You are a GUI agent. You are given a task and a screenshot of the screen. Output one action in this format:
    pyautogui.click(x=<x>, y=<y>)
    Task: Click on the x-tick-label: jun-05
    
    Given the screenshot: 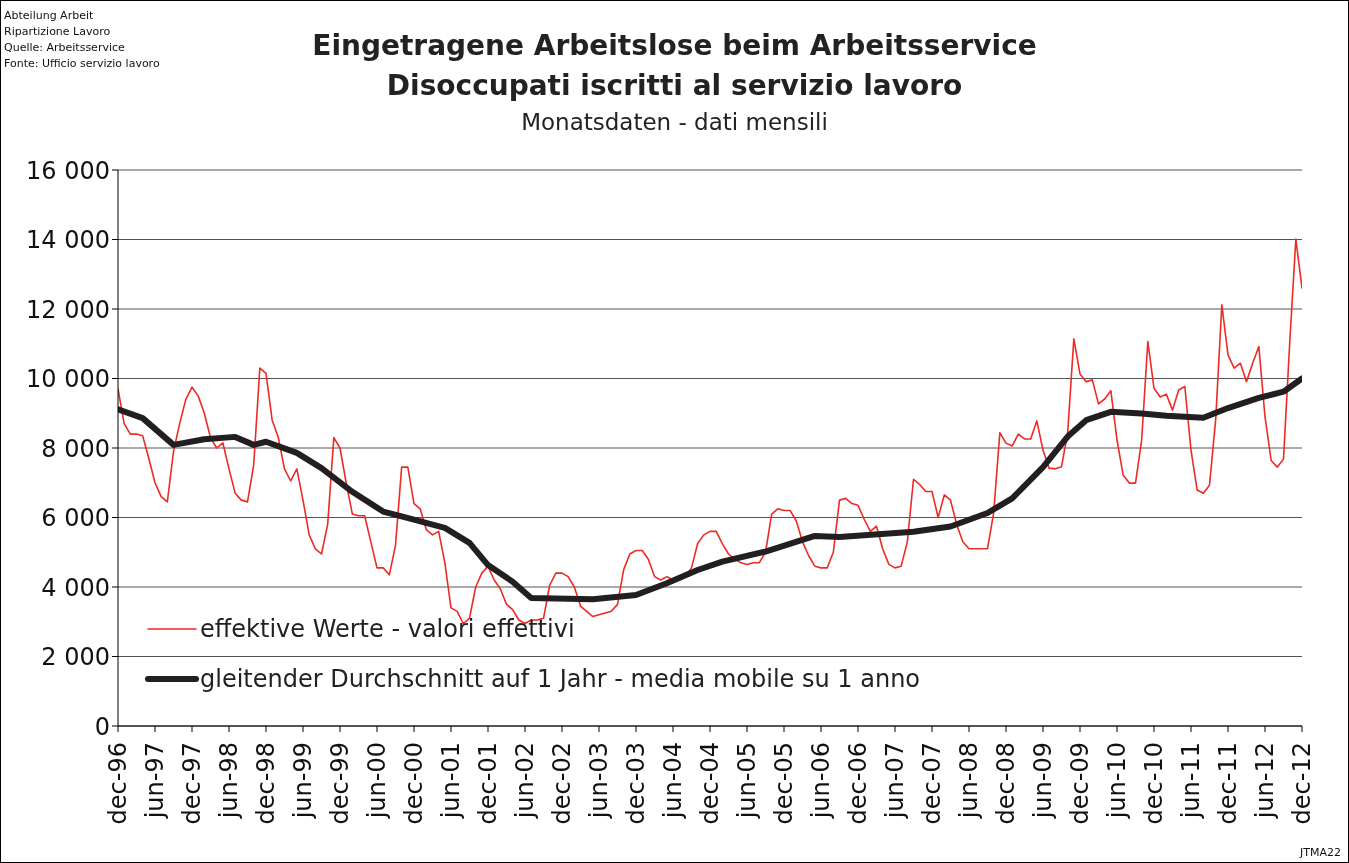 What is the action you would take?
    pyautogui.click(x=747, y=781)
    